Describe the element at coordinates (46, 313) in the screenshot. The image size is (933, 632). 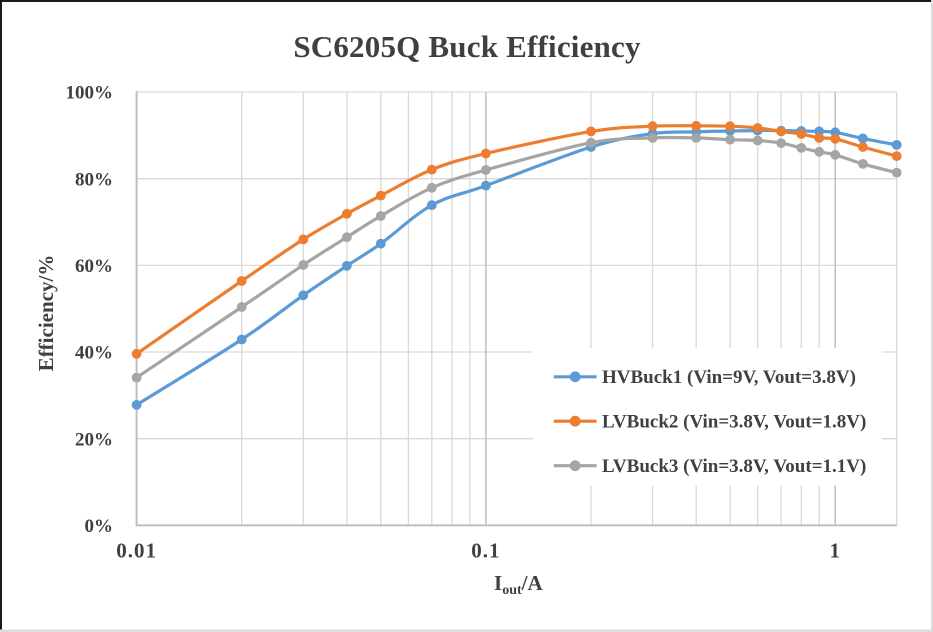
I see `svg-text: Efficiency/%` at that location.